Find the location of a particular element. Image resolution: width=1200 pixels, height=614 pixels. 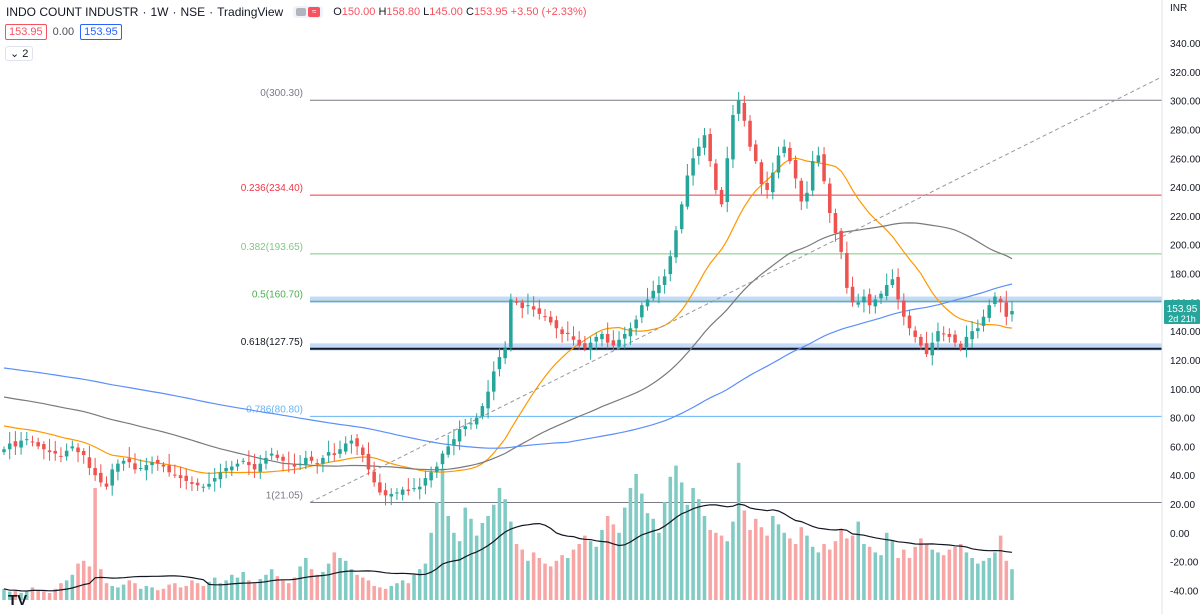

fib-label-0.5: 0.5(160.70) is located at coordinates (277, 294).